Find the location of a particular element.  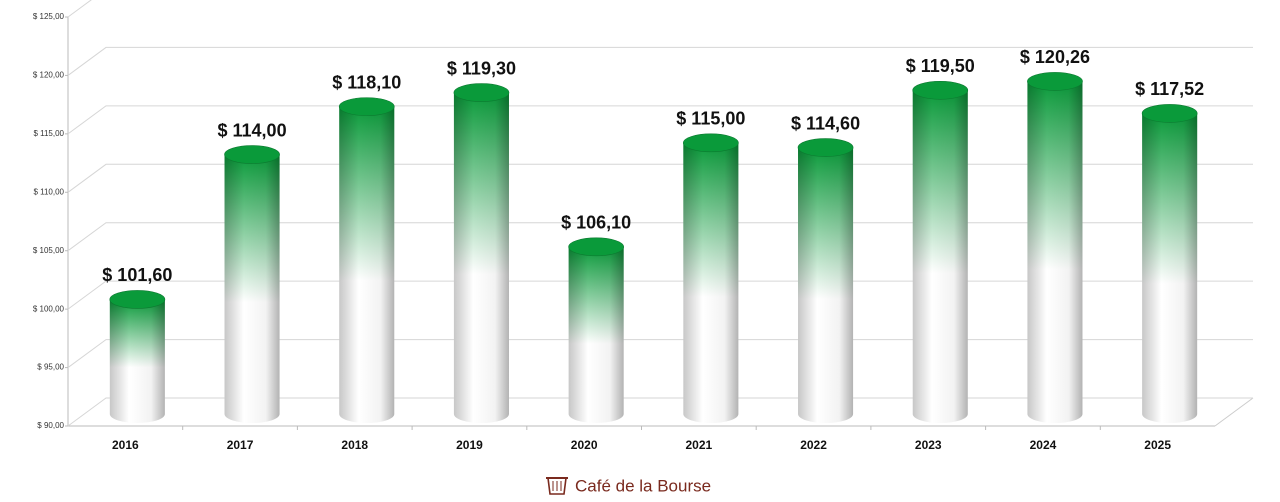

x-tick-label: 2017 is located at coordinates (240, 445).